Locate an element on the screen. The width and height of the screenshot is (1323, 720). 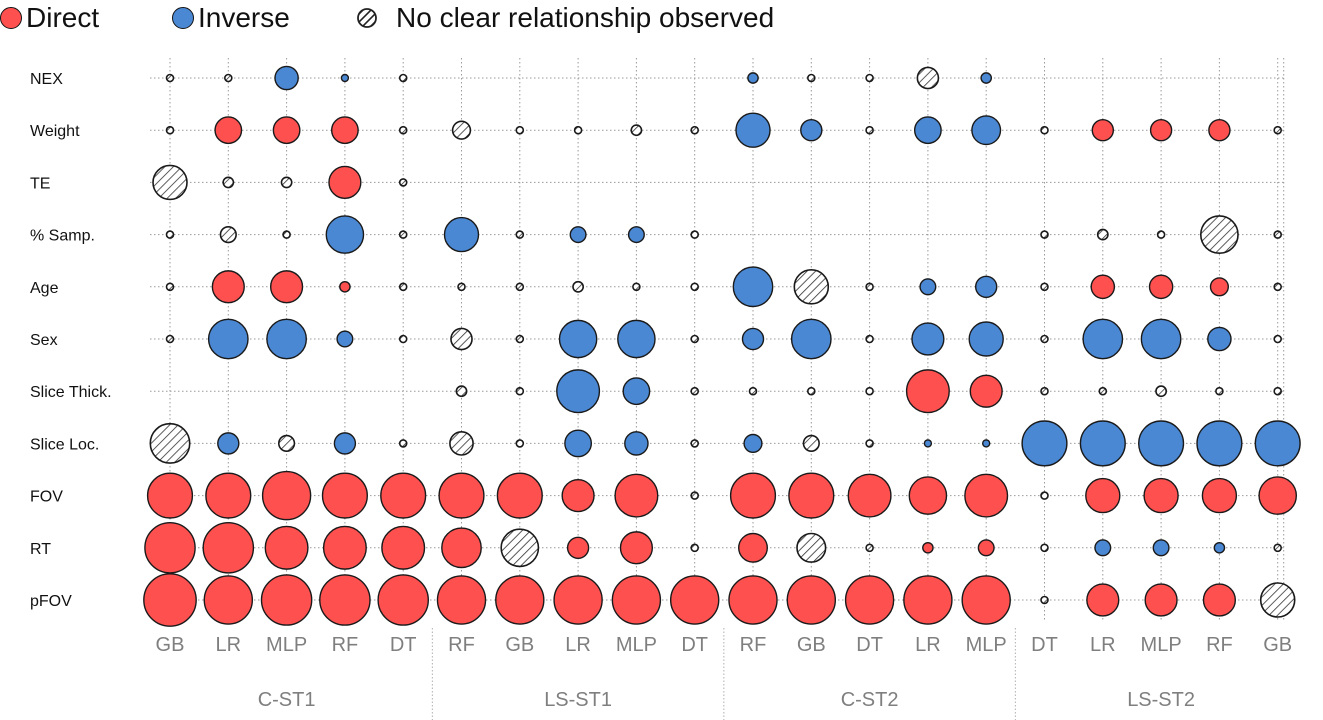
group-label: LS-ST2 is located at coordinates (1161, 700).